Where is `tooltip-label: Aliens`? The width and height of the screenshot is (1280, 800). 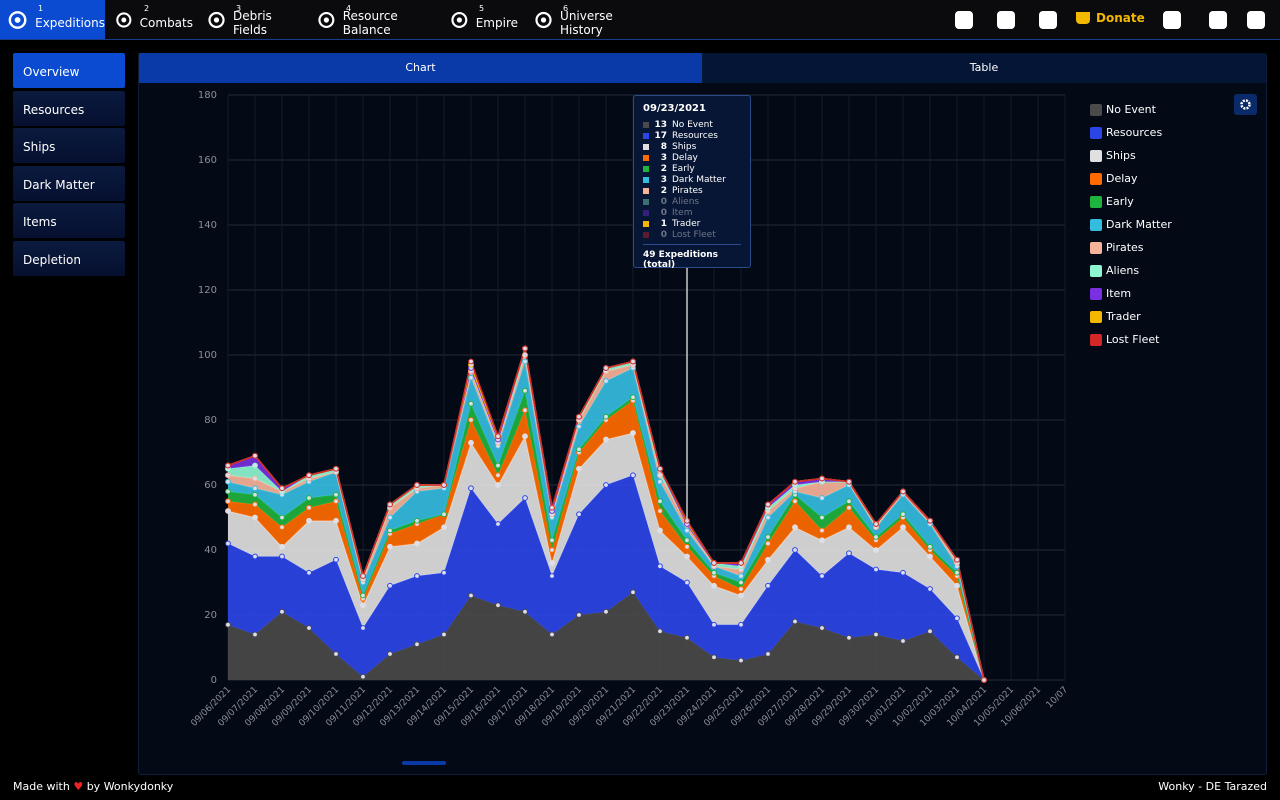
tooltip-label: Aliens is located at coordinates (686, 201).